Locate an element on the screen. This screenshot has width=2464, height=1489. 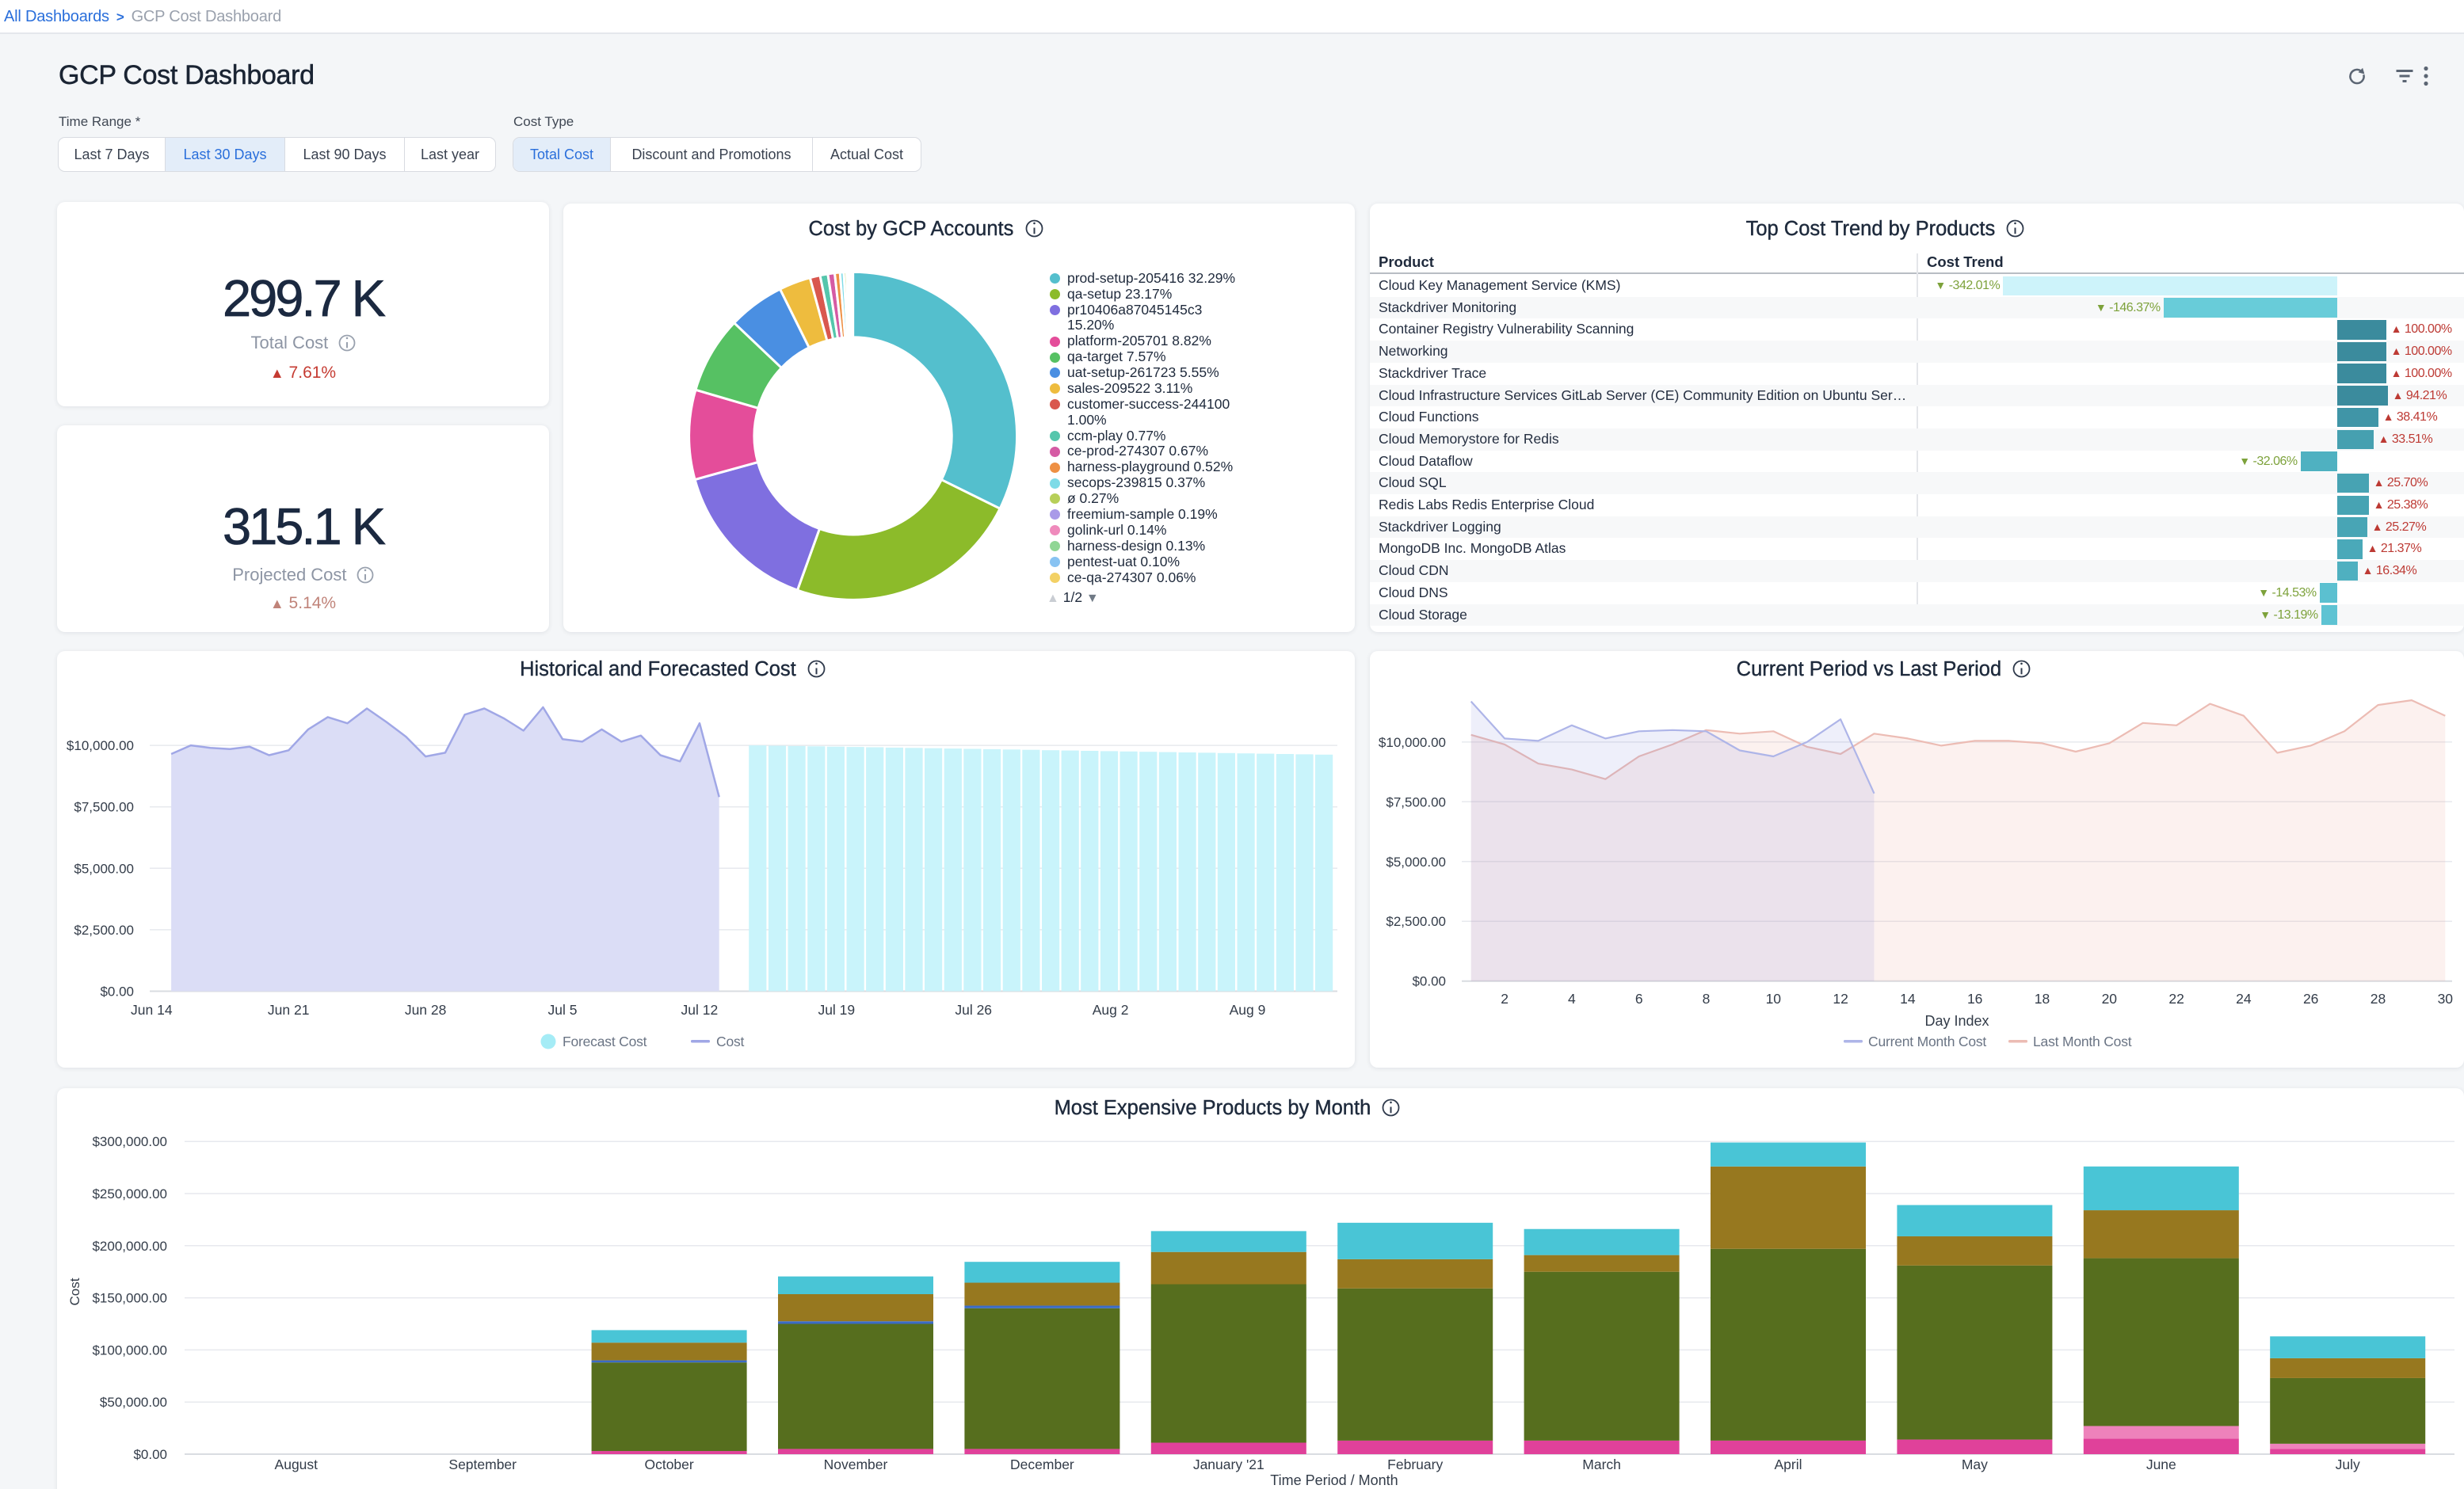
svg-text: July is located at coordinates (2348, 1465).